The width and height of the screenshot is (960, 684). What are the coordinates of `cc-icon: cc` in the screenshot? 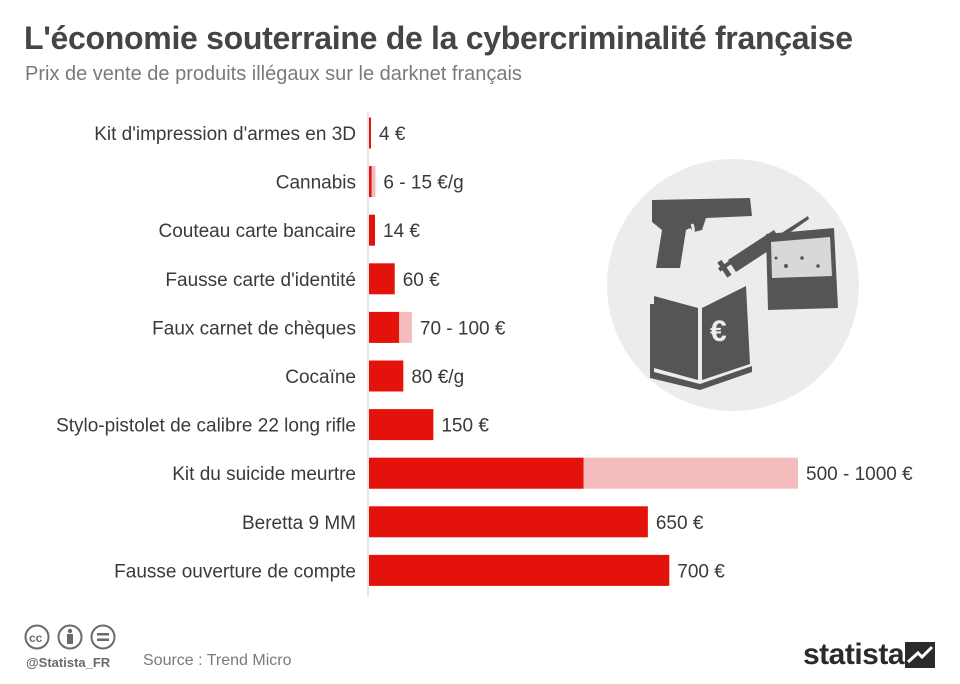 It's located at (37, 637).